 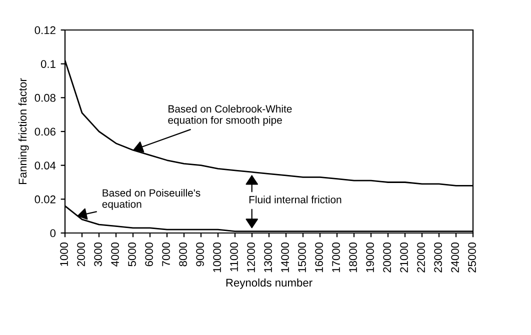 I want to click on x-tick-label: 22000, so click(x=421, y=257).